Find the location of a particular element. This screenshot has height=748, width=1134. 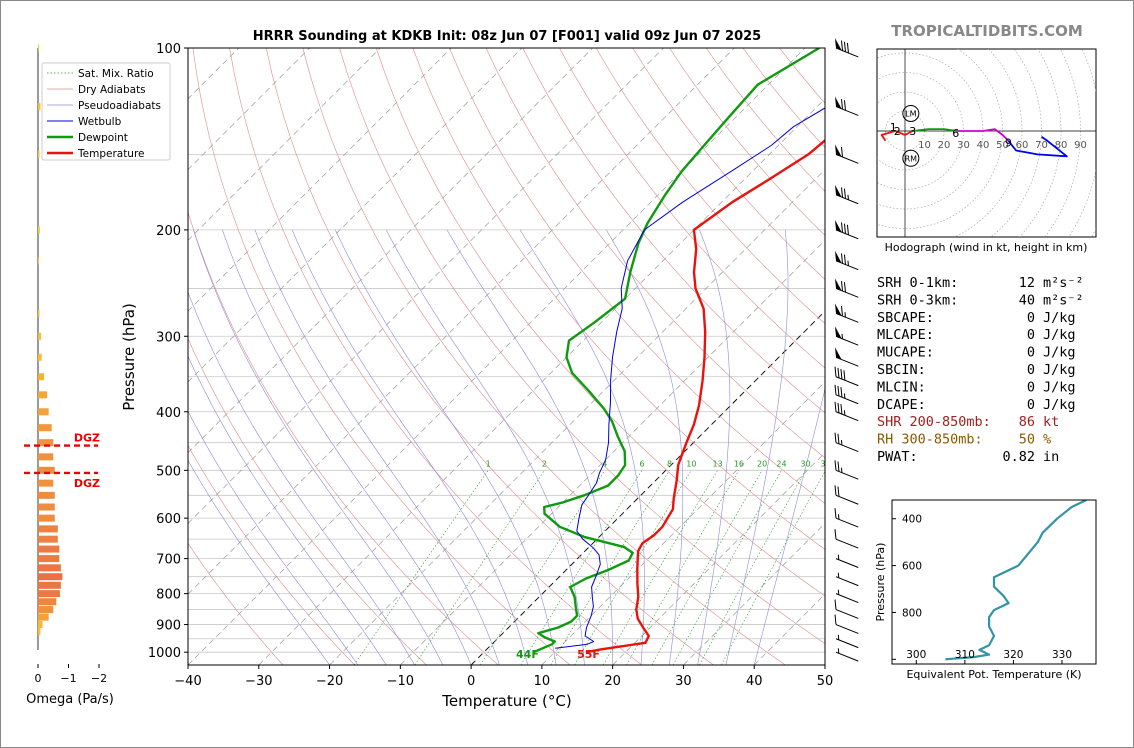

mixing-ratio-label: 8 is located at coordinates (669, 463).